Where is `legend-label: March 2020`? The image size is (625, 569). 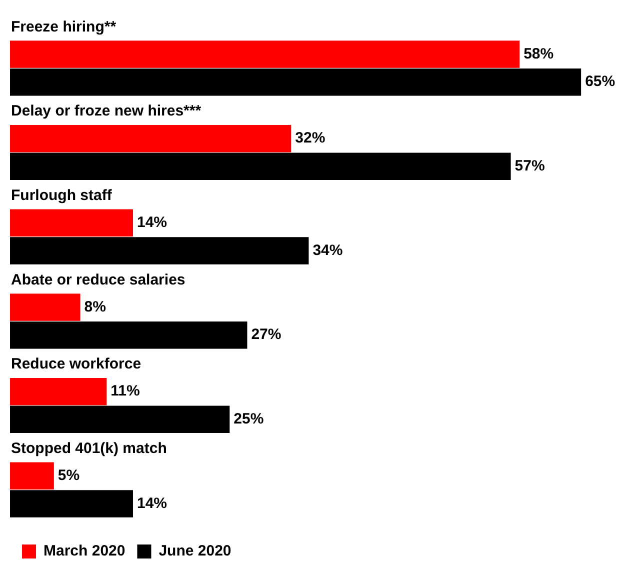
legend-label: March 2020 is located at coordinates (85, 551).